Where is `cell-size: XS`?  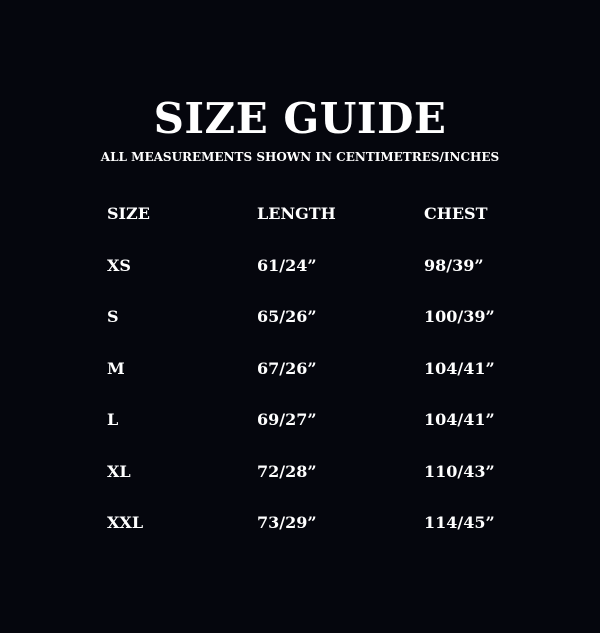 cell-size: XS is located at coordinates (119, 265).